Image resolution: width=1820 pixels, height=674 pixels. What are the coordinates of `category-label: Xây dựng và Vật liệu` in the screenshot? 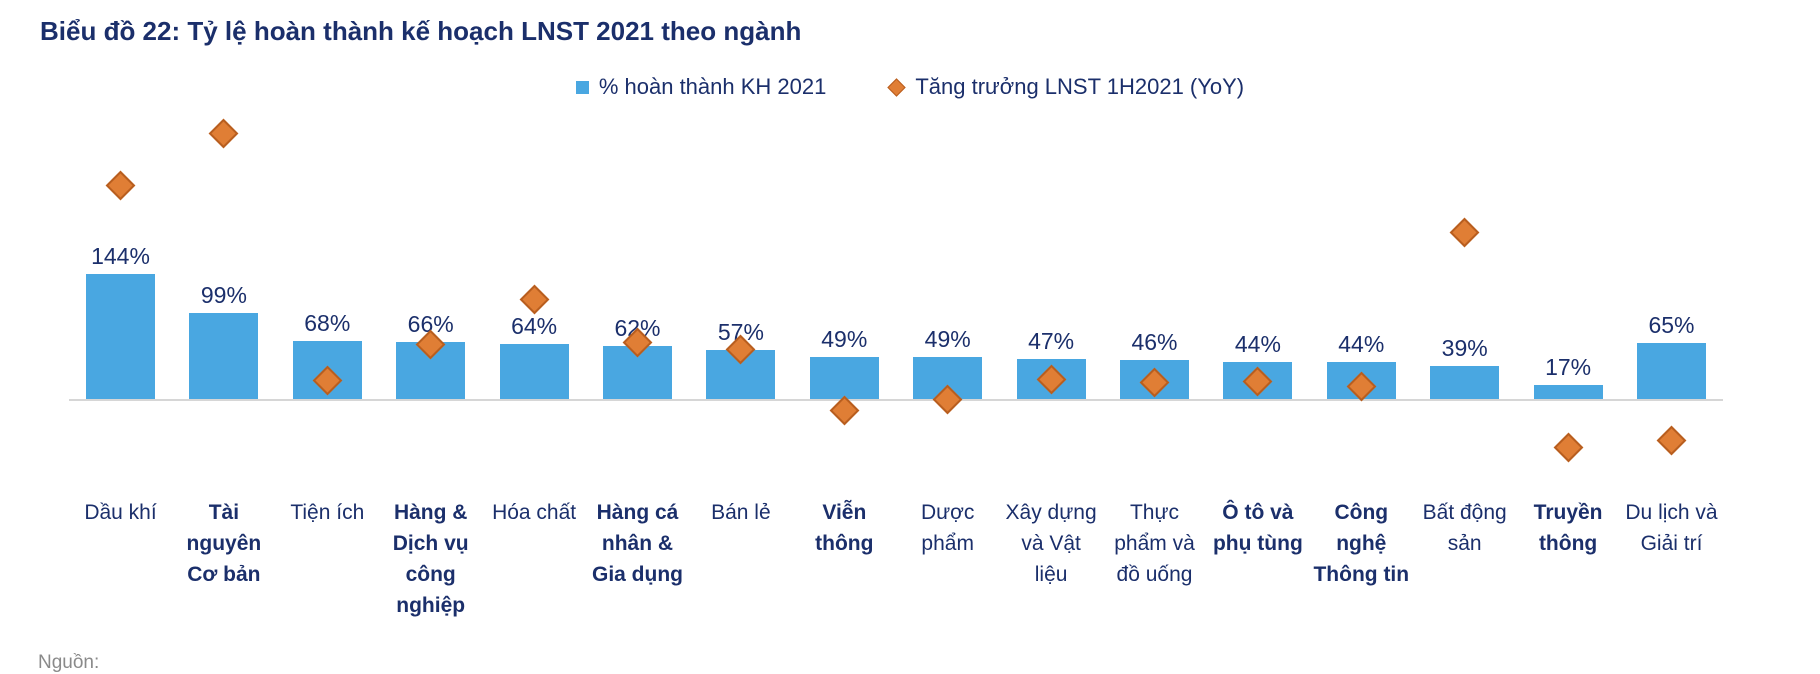 It's located at (1051, 543).